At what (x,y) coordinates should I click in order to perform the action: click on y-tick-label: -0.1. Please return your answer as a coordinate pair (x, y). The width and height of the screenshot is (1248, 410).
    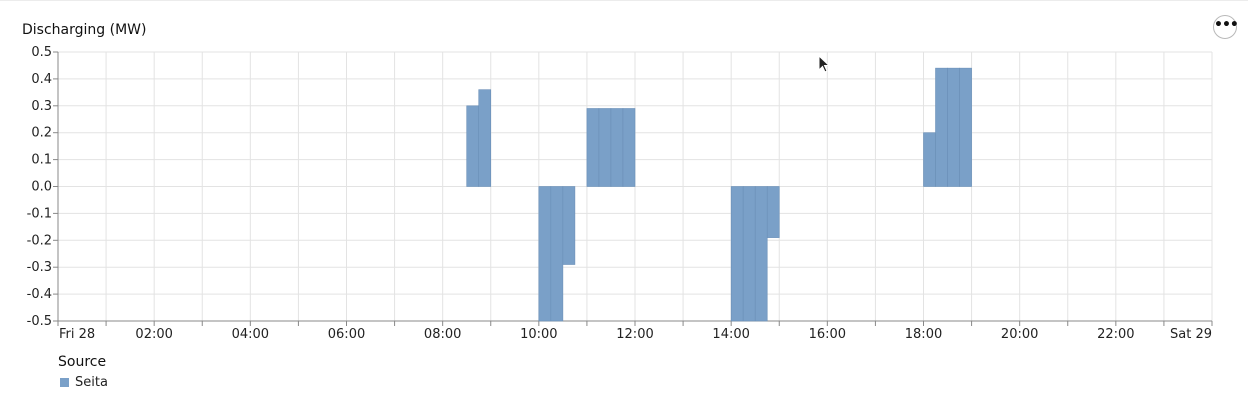
    Looking at the image, I should click on (39, 213).